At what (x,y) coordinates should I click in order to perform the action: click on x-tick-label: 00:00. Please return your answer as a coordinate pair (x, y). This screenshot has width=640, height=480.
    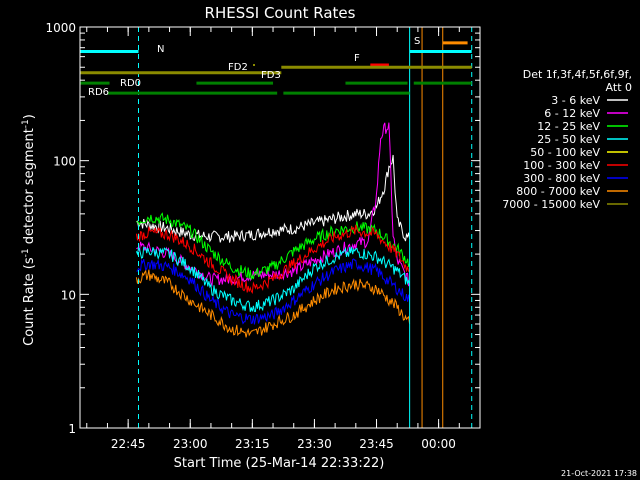
    Looking at the image, I should click on (438, 444).